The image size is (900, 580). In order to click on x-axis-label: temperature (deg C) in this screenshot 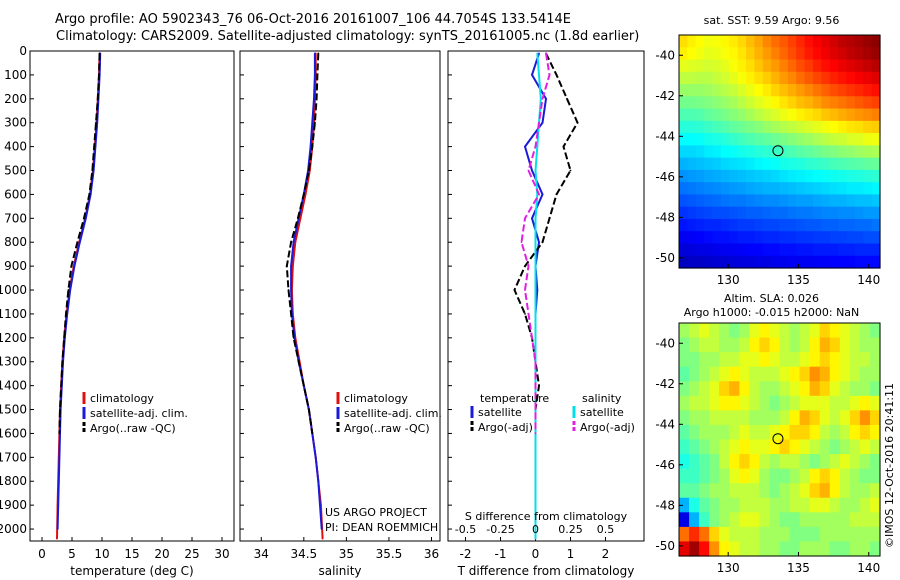, I will do `click(131, 571)`.